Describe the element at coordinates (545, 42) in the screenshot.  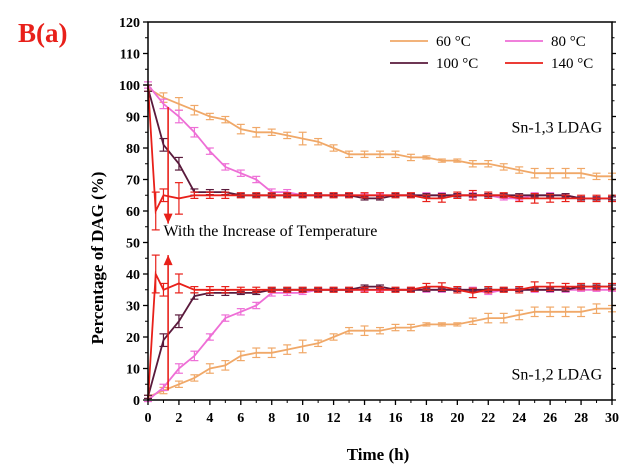
I see `legend-item-1: 80 °C` at that location.